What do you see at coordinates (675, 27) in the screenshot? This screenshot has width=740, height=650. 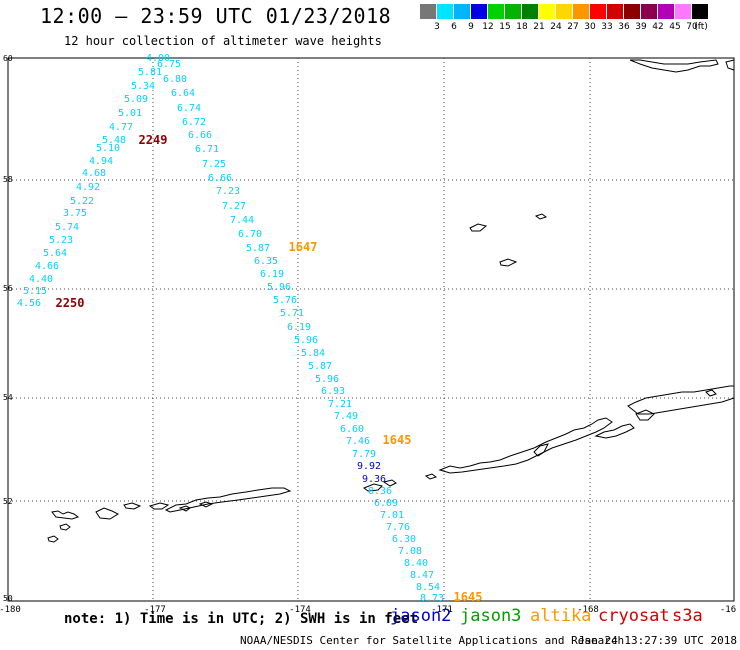 I see `color-legend-label: 45` at bounding box center [675, 27].